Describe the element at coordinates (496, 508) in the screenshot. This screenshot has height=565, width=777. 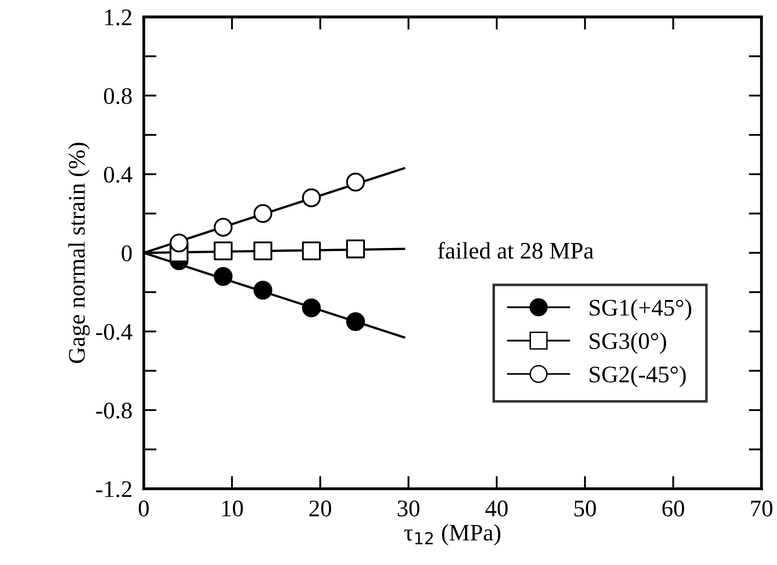
I see `x-tick-label: 40` at that location.